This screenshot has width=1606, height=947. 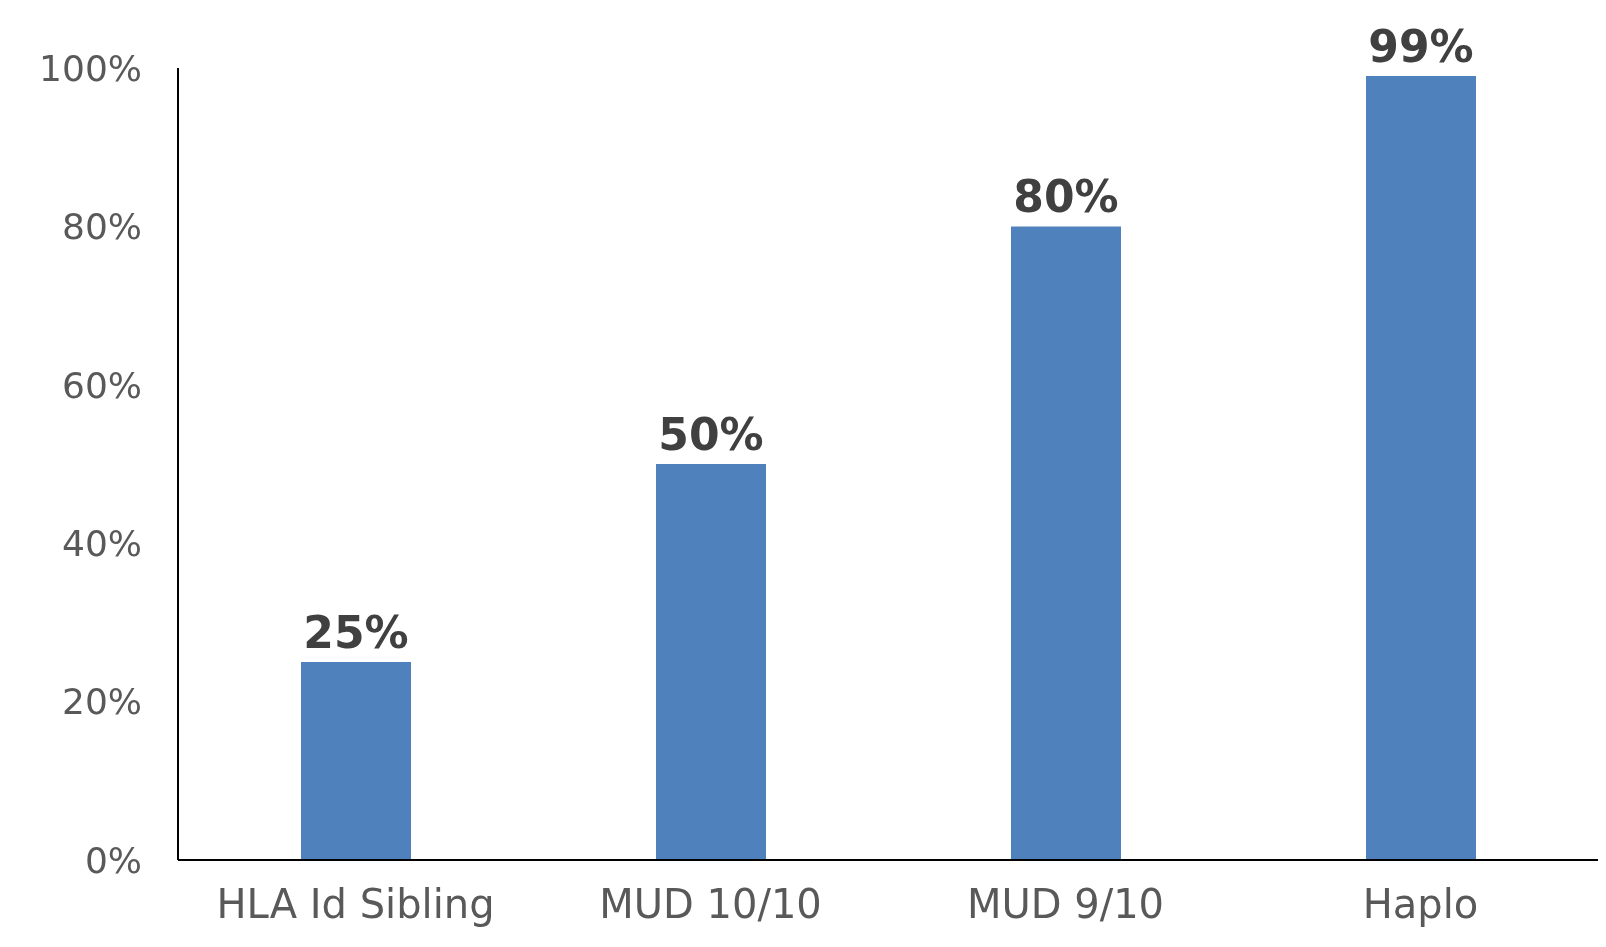 What do you see at coordinates (1065, 904) in the screenshot?
I see `x-tick-label: MUD 9/10` at bounding box center [1065, 904].